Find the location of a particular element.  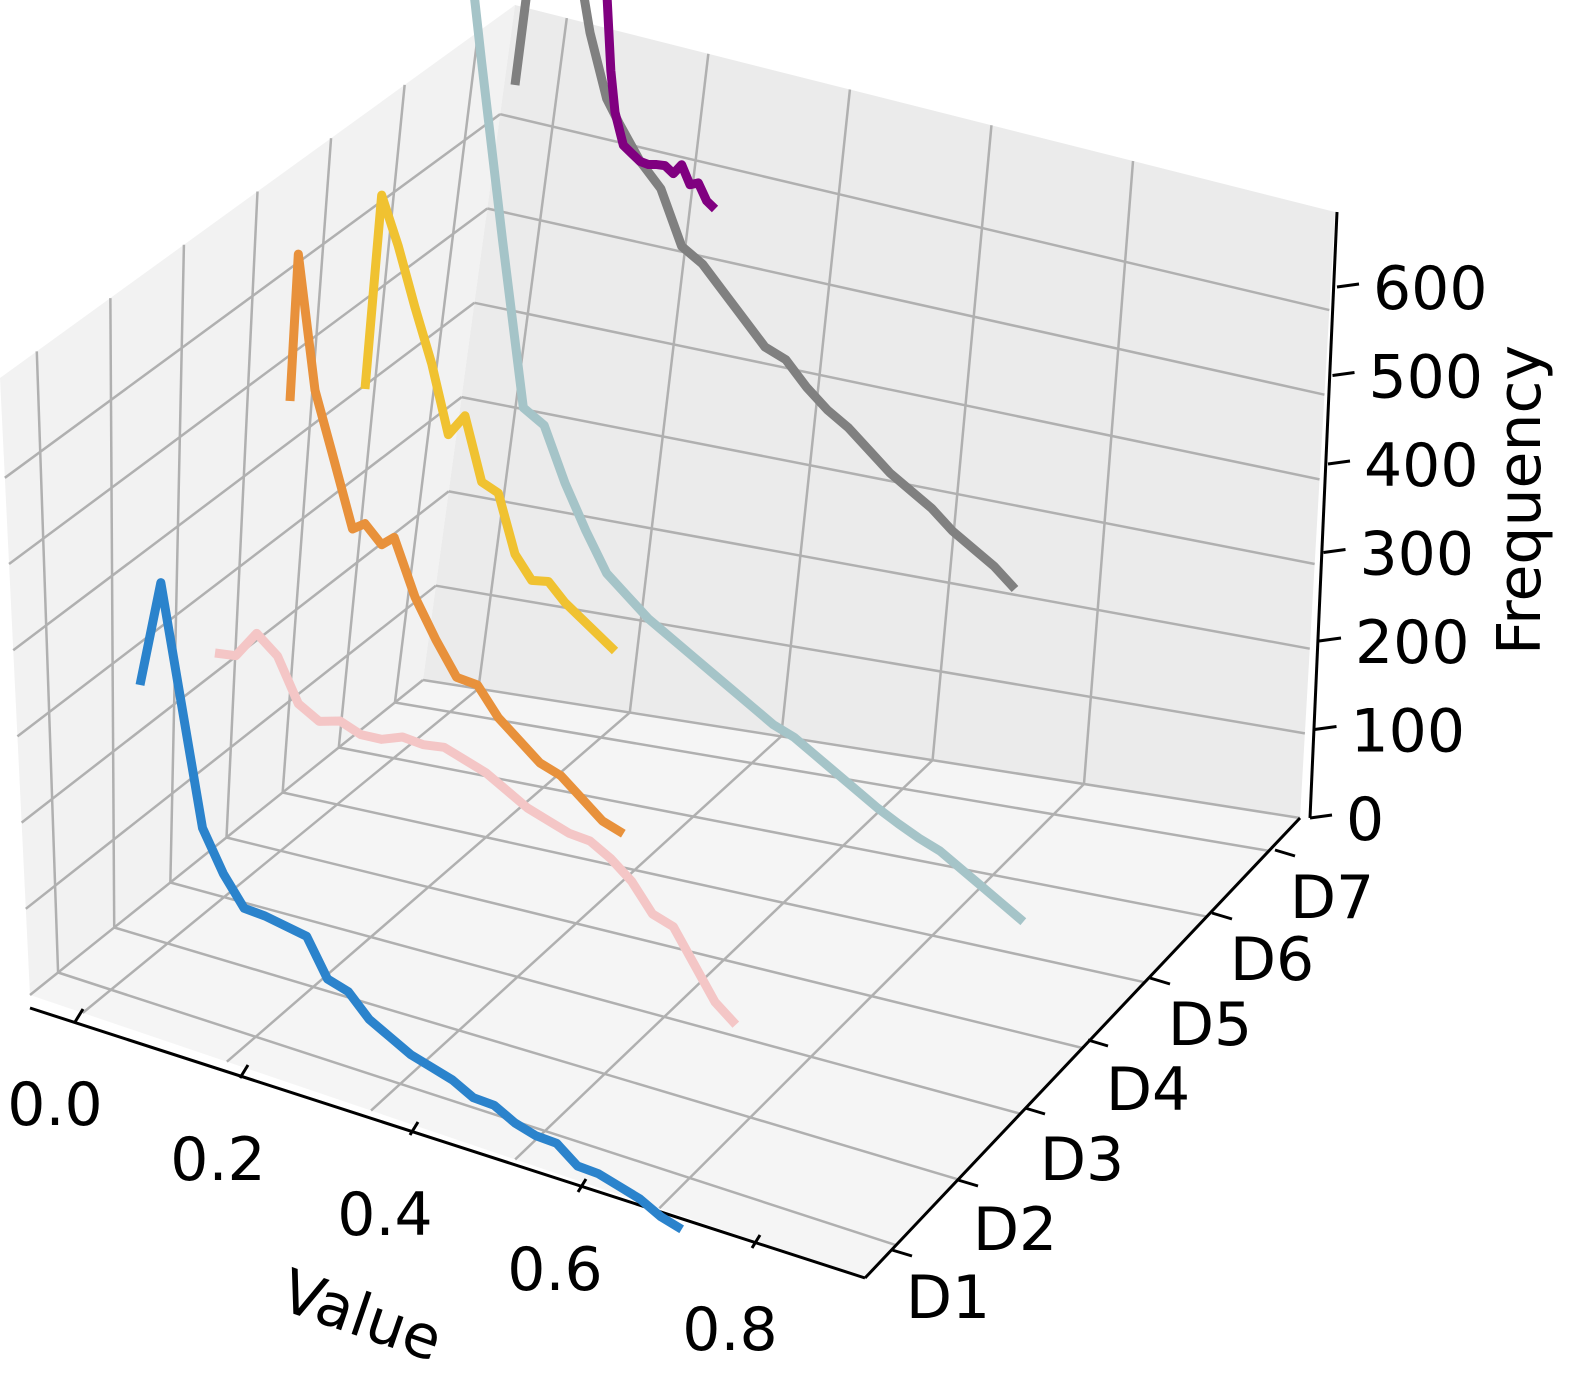

y-tick-label-d1: D1 is located at coordinates (948, 1298).